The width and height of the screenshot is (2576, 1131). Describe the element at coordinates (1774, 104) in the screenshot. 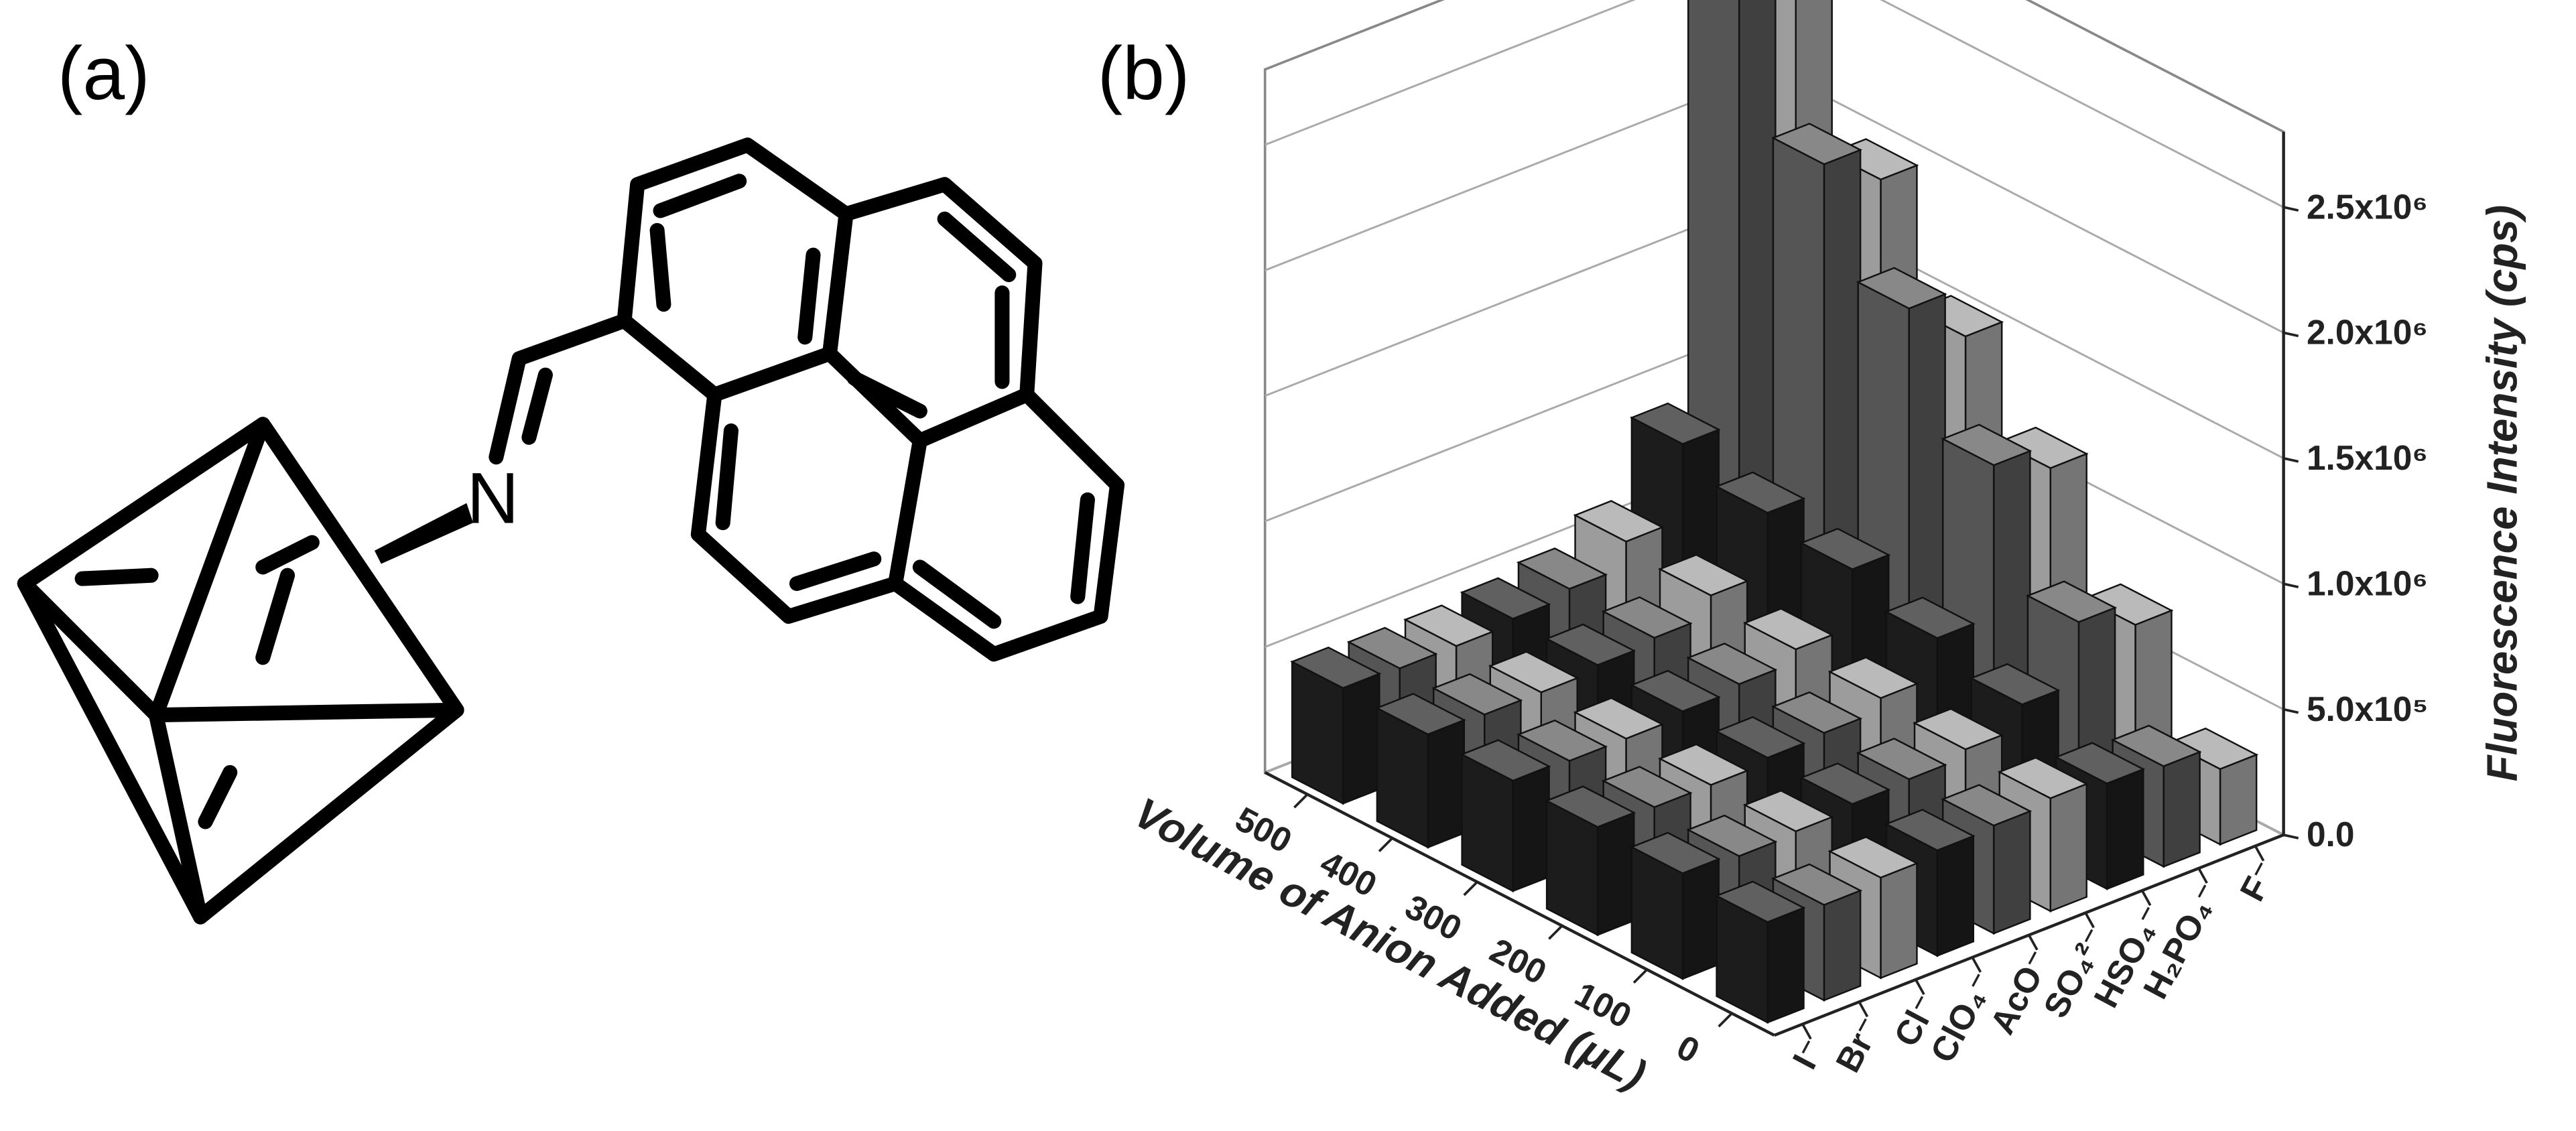

I see `grid-line` at that location.